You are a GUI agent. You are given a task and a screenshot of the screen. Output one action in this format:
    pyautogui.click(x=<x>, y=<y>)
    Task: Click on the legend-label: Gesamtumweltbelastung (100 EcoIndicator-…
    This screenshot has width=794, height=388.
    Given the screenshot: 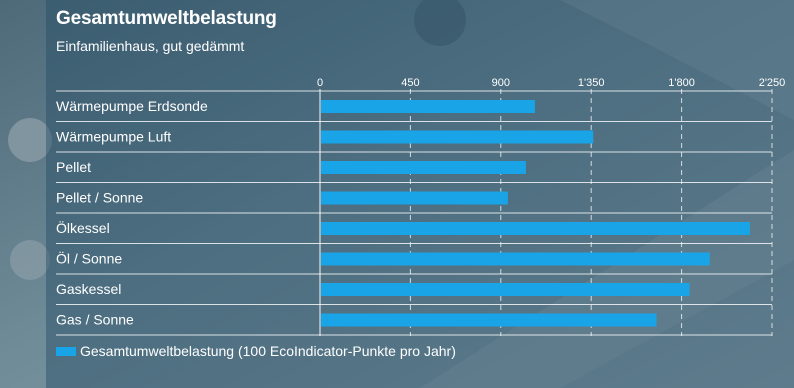 What is the action you would take?
    pyautogui.click(x=268, y=351)
    